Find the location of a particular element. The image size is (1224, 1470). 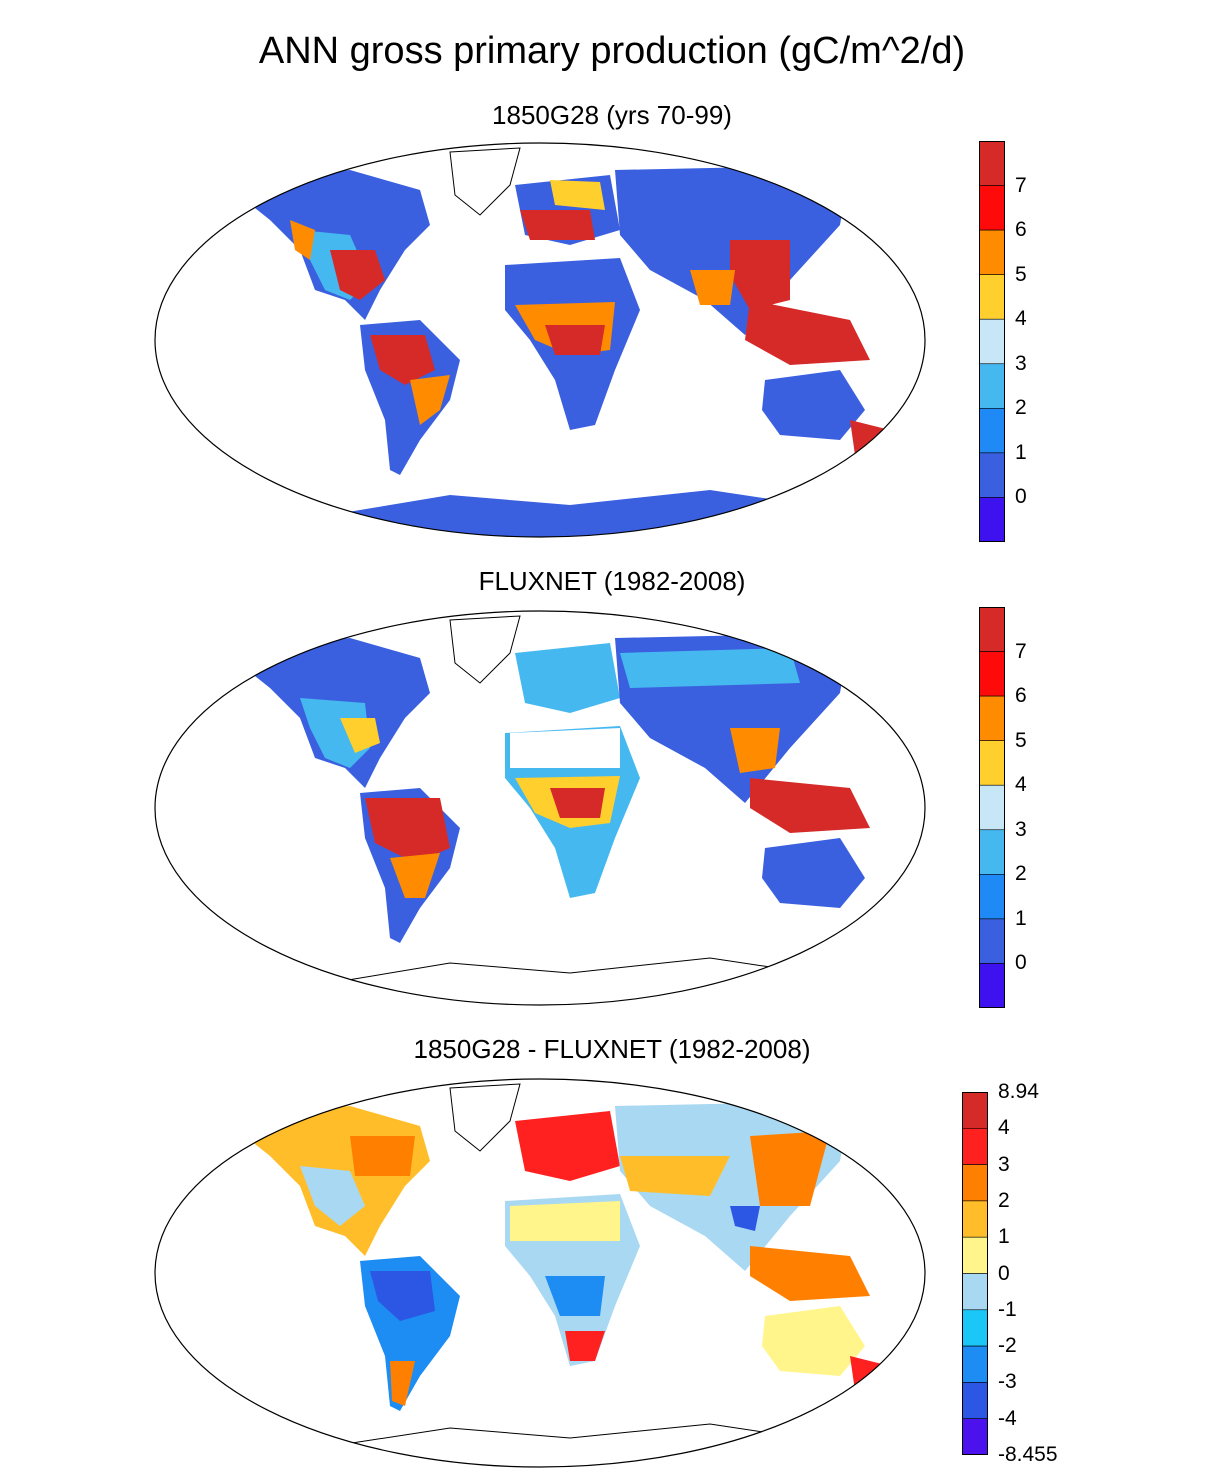

panel-title-model: 1850G28 (yrs 70-99) is located at coordinates (612, 115).